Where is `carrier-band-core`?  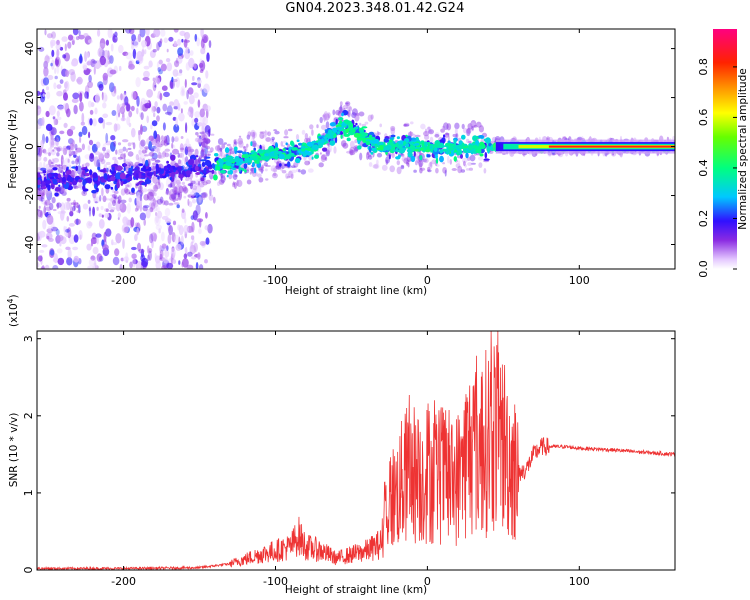
carrier-band-core is located at coordinates (611, 146).